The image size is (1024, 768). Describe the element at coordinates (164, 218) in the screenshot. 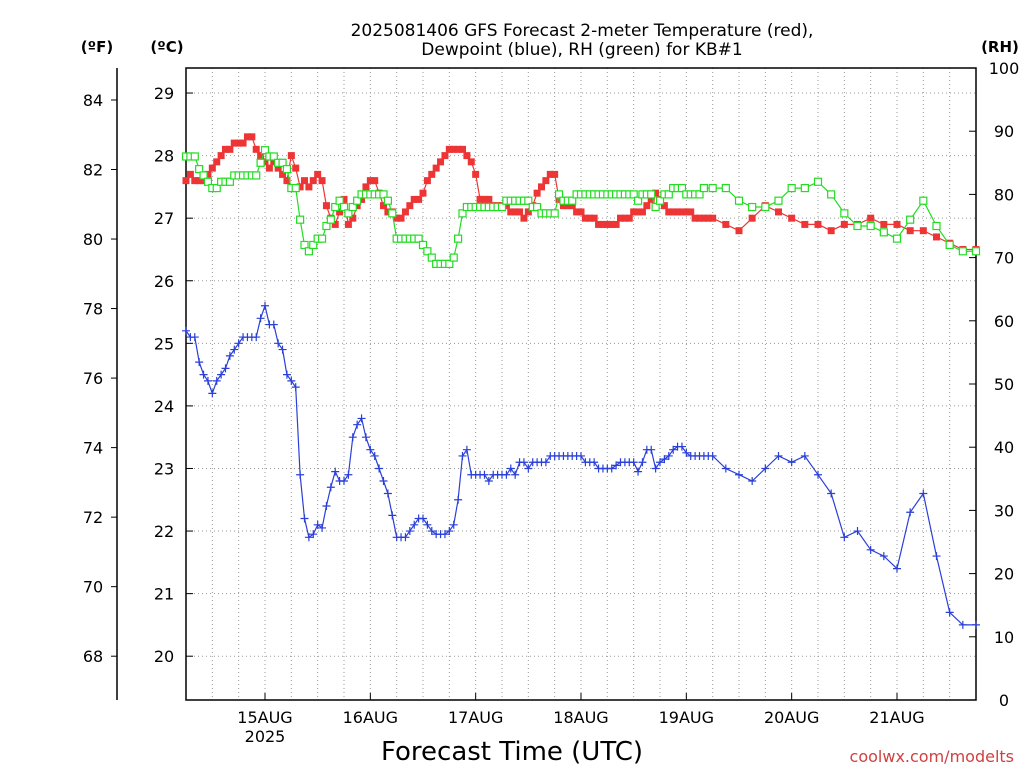

I see `celsius-tick-label: 27` at that location.